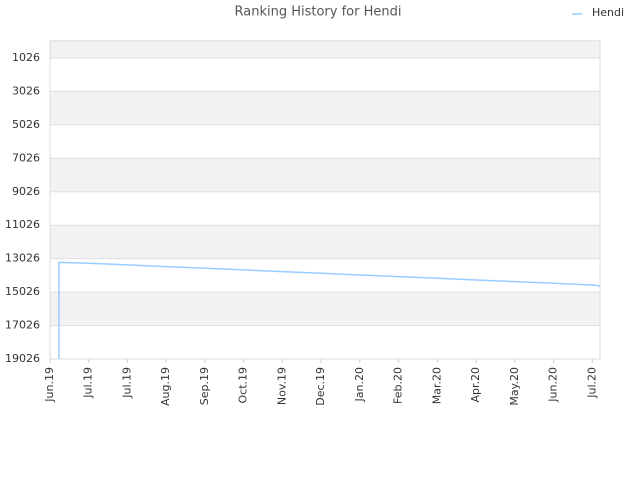  Describe the element at coordinates (22, 291) in the screenshot. I see `y-tick-label: 15026` at that location.